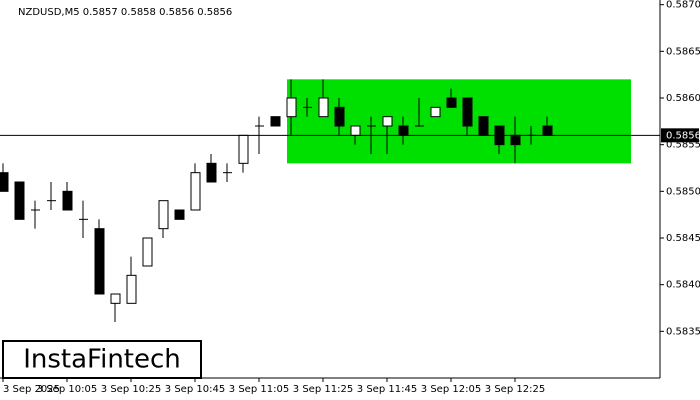 The height and width of the screenshot is (400, 700). What do you see at coordinates (67, 389) in the screenshot?
I see `x-tick-label: 3 Sep 10:05` at bounding box center [67, 389].